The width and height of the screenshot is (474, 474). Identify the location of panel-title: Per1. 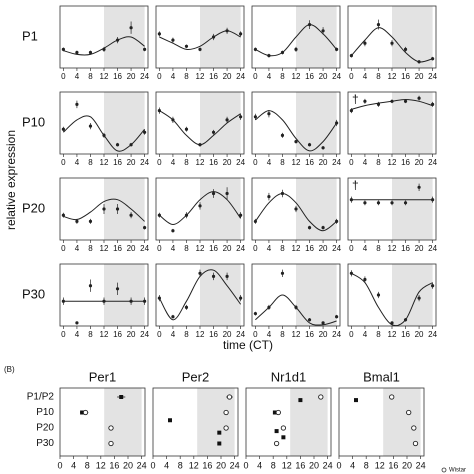
(102, 376).